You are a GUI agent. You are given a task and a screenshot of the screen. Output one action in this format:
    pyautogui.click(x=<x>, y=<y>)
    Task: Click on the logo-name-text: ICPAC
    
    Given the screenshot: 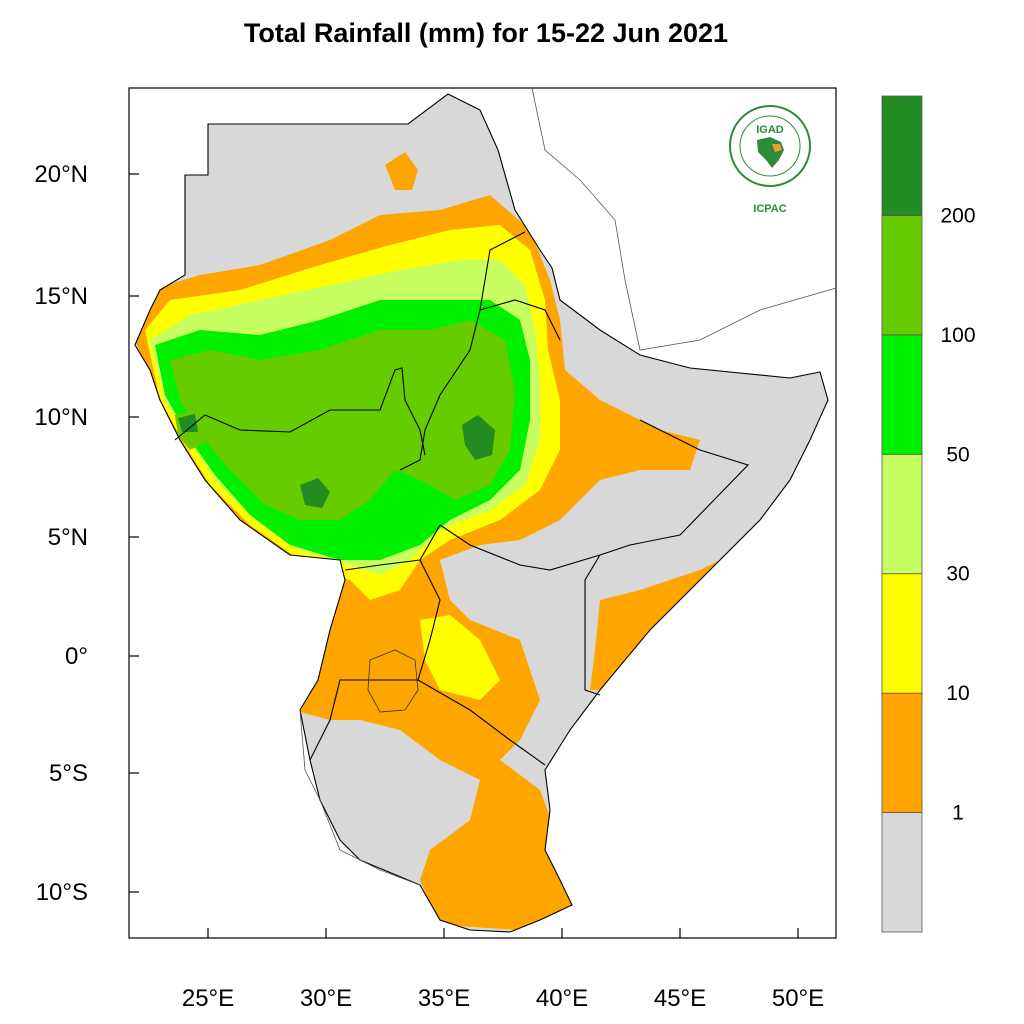 What is the action you would take?
    pyautogui.click(x=769, y=209)
    